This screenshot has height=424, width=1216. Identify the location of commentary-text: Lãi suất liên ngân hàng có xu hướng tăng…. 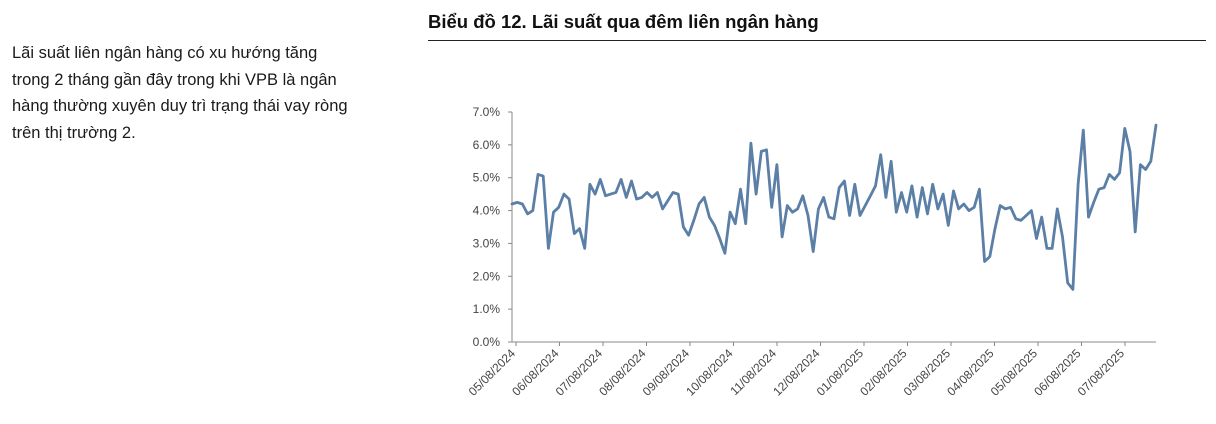
(202, 93).